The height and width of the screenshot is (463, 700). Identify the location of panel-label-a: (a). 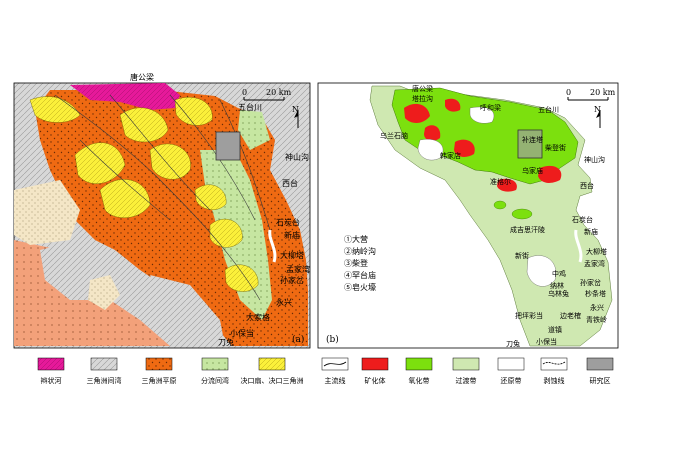
(298, 339).